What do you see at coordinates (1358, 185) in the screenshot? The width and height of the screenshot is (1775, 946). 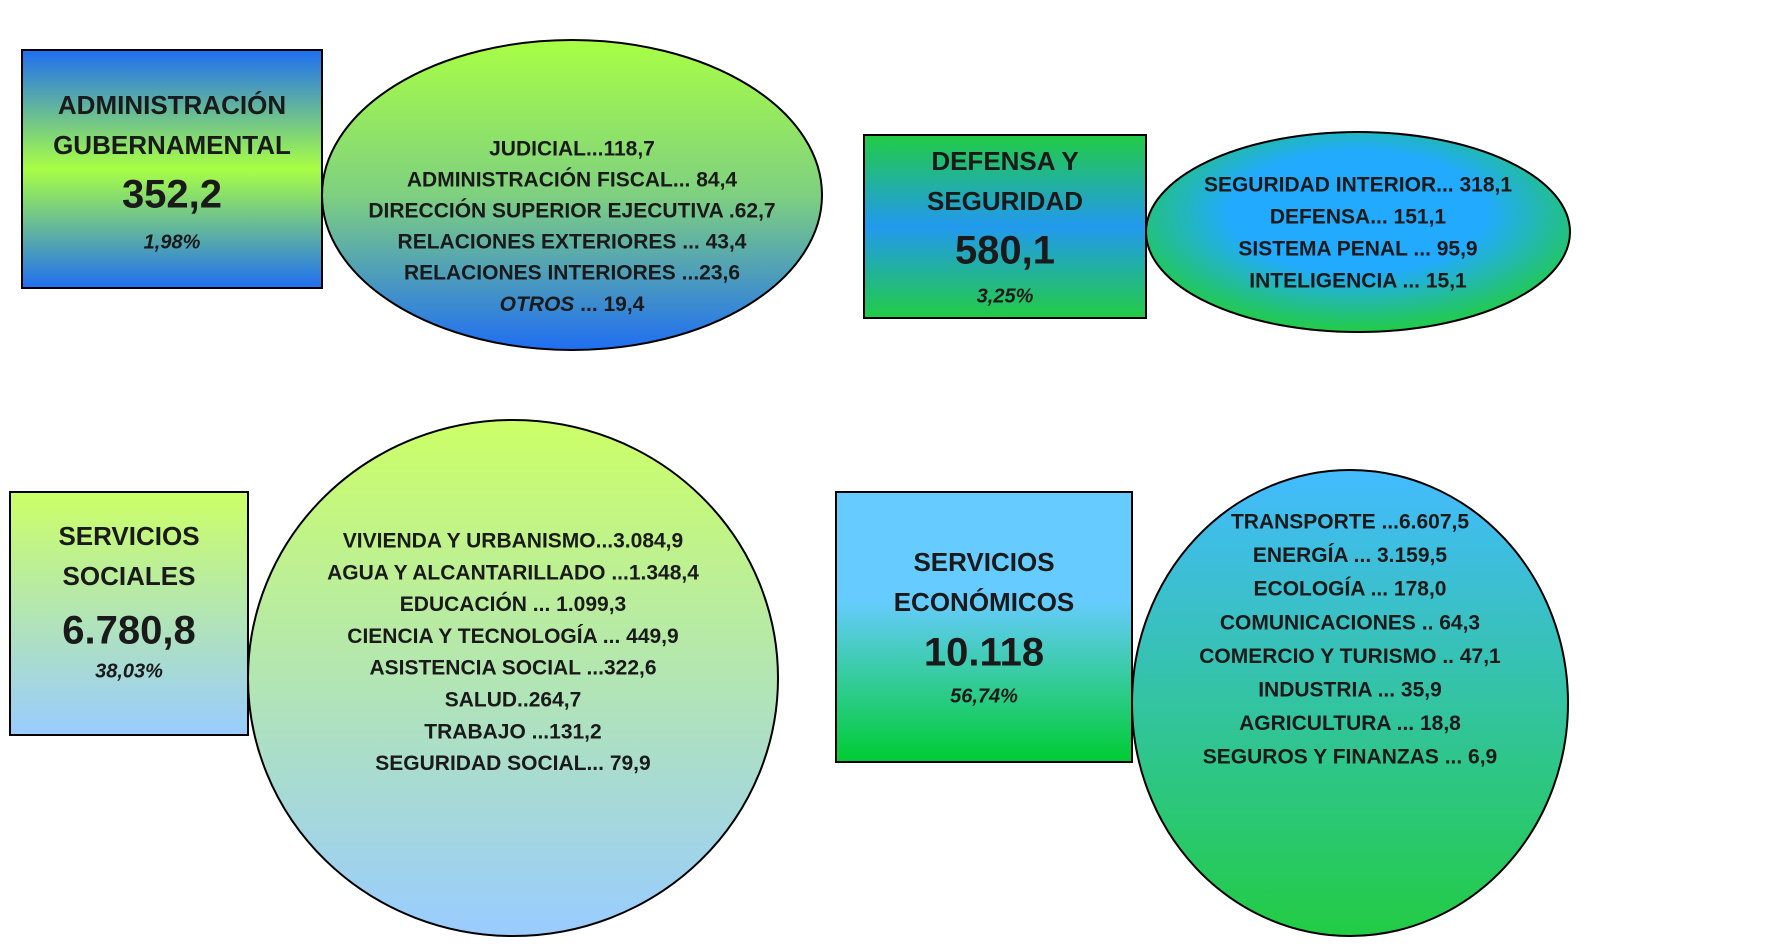 I see `item: SEGURIDAD INTERIOR... 318,1` at bounding box center [1358, 185].